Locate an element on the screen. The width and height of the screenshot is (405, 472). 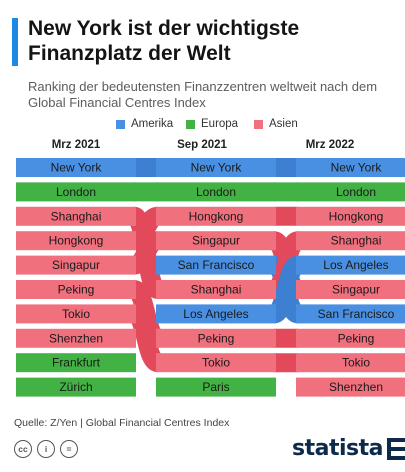
rank-box-london-2: London is located at coordinates (350, 192).